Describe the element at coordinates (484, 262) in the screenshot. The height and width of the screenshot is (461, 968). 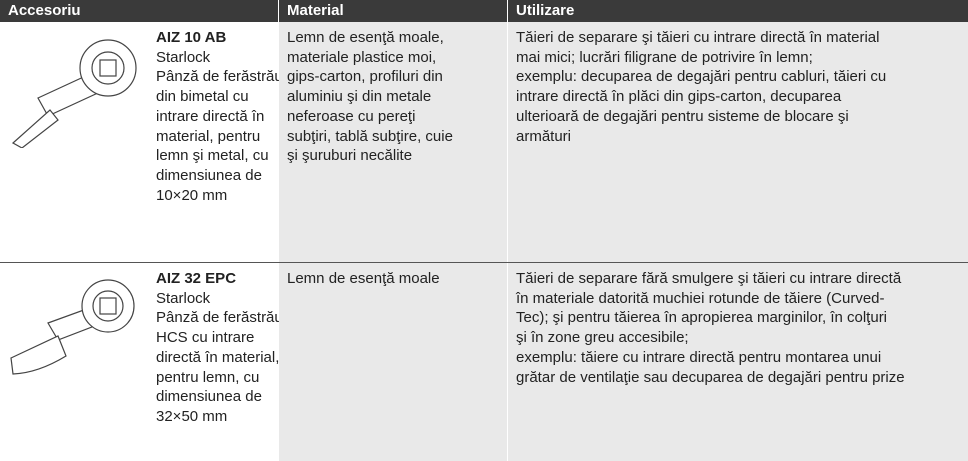
I see `row-separator` at that location.